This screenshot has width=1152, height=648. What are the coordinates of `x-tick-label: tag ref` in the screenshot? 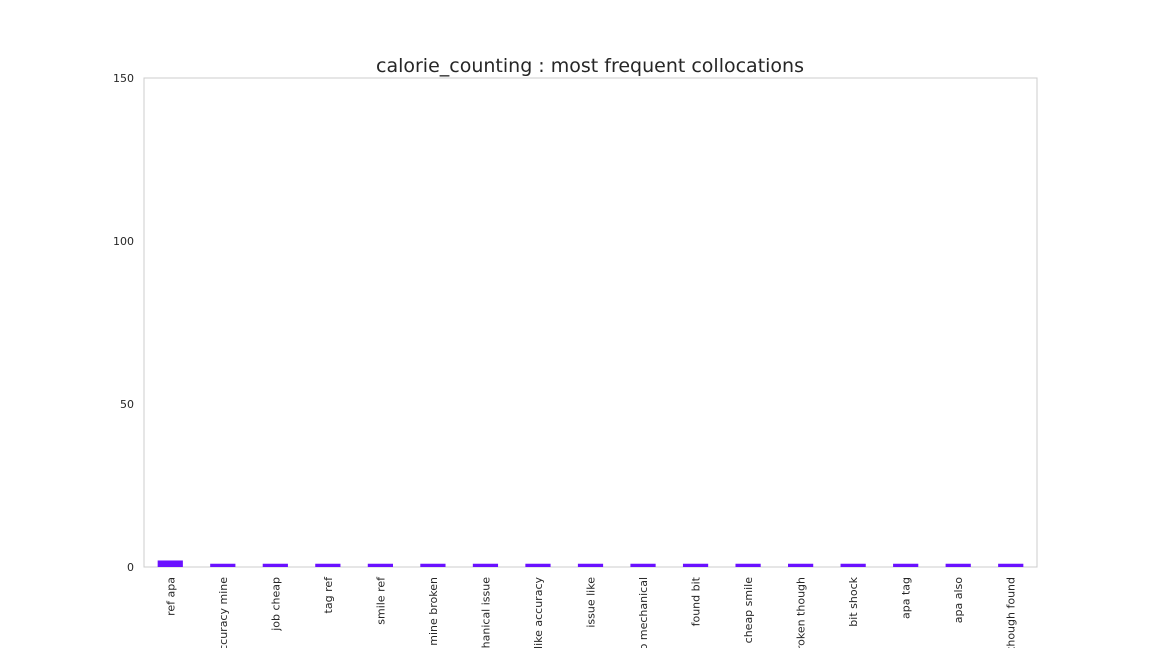 It's located at (328, 595).